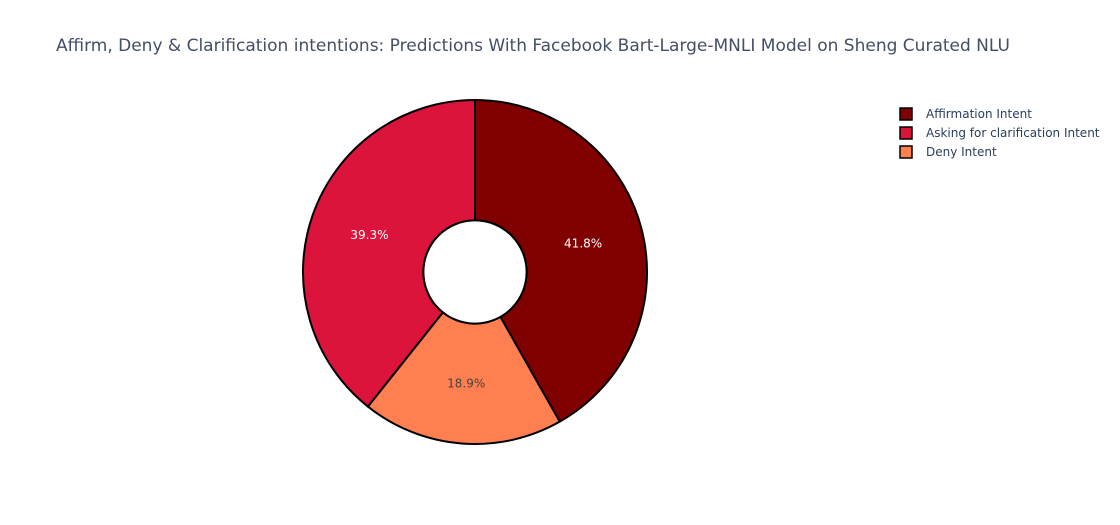 The height and width of the screenshot is (525, 1120). Describe the element at coordinates (466, 383) in the screenshot. I see `slice-label-1: 18.9%` at that location.